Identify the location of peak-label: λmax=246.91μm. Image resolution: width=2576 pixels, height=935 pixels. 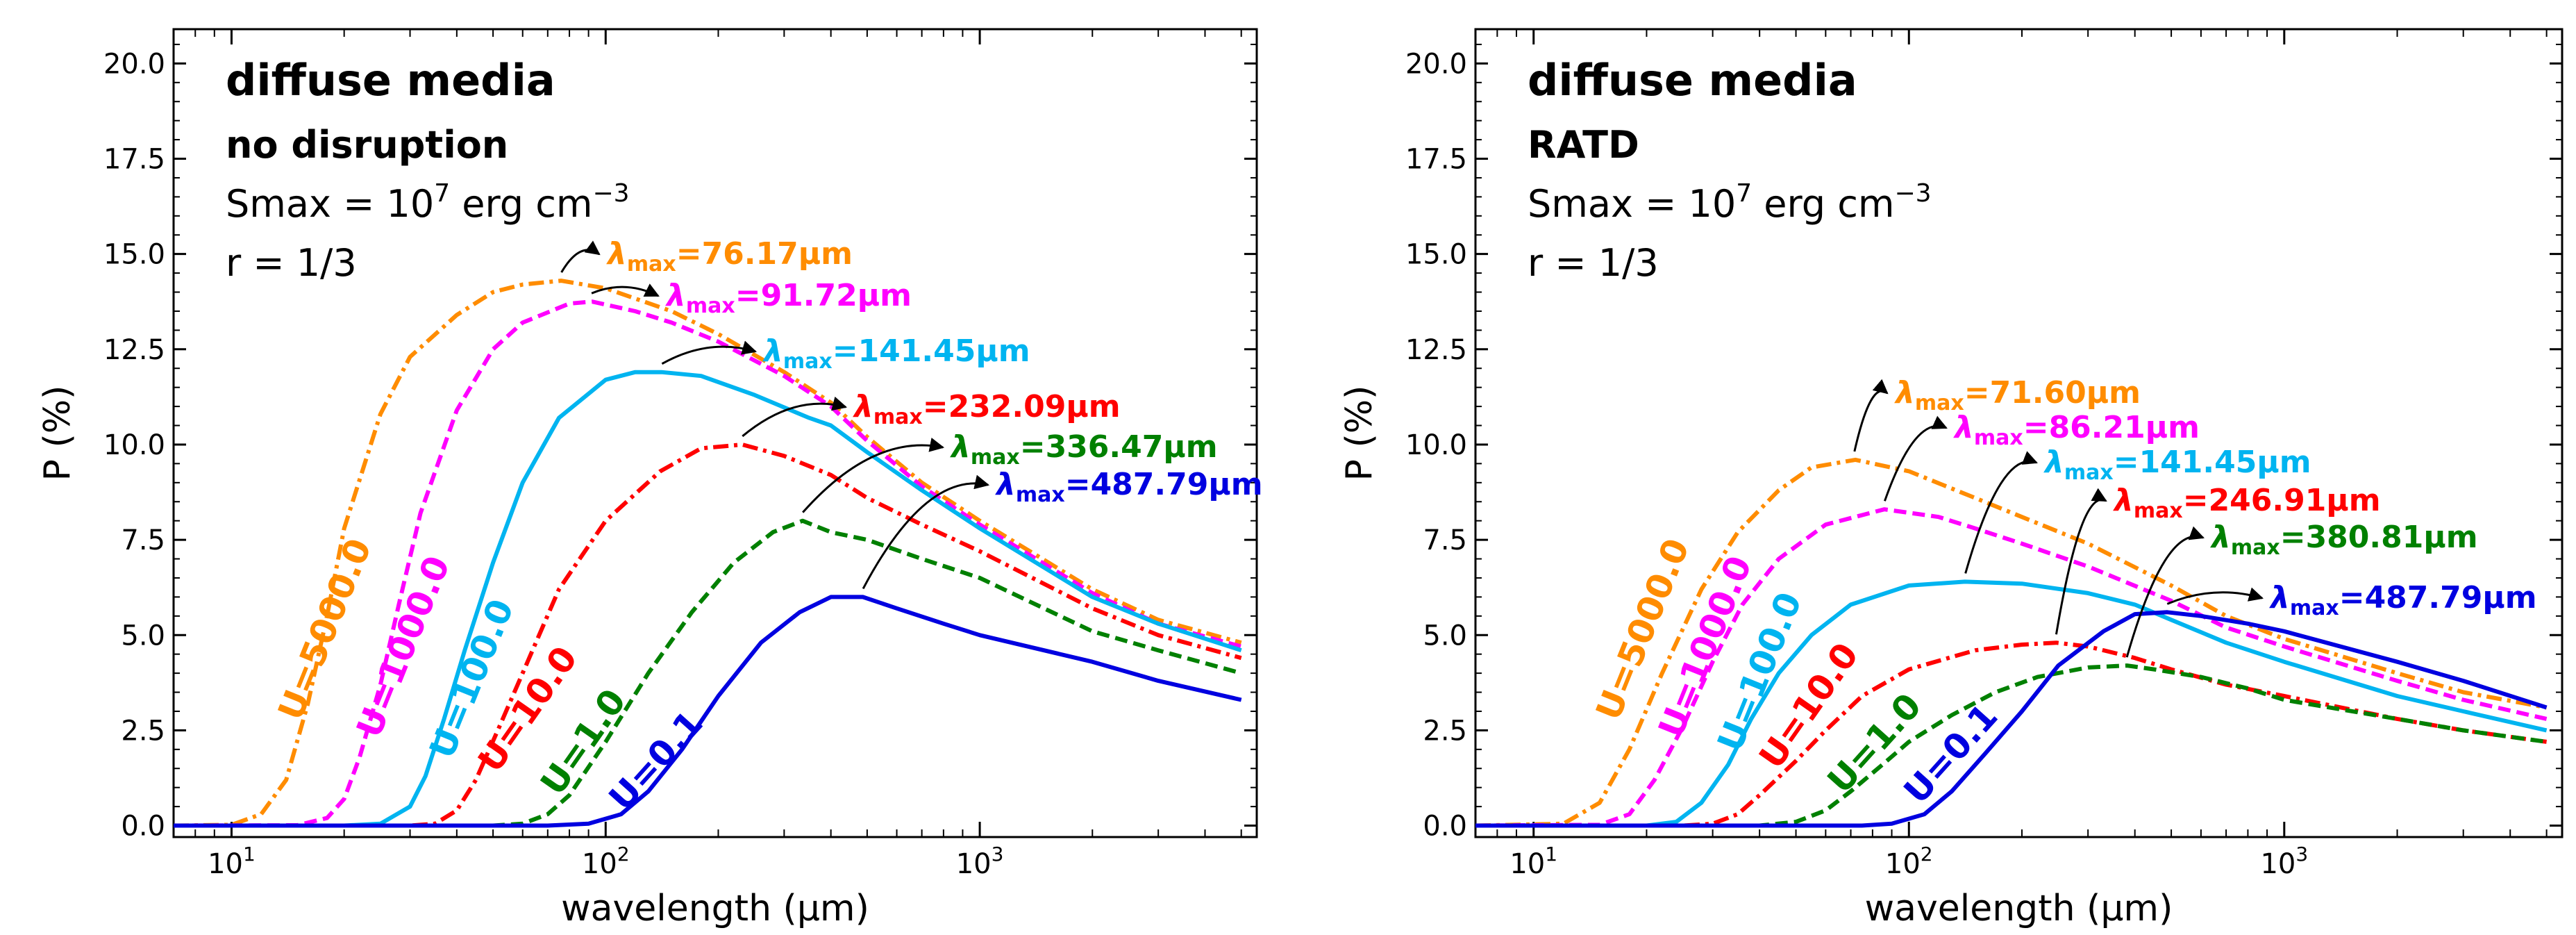
(2247, 503).